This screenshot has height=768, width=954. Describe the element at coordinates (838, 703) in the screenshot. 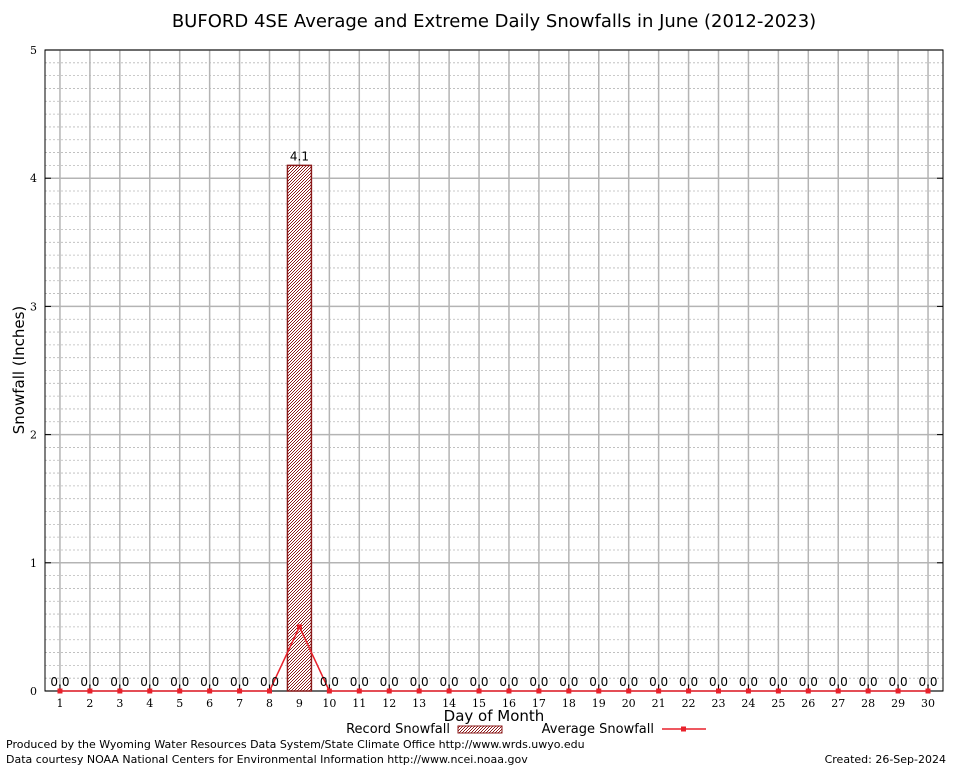

I see `x-tick-label: 27` at that location.